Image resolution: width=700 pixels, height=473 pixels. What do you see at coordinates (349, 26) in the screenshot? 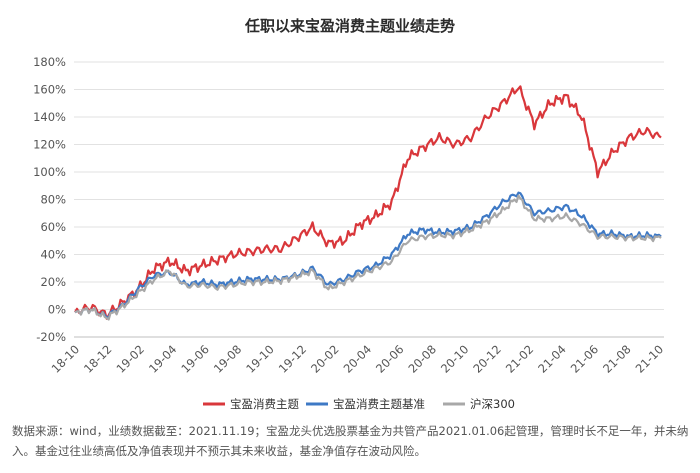
I see `chart-title: 任职以来宝盈消费主题业绩走势` at bounding box center [349, 26].